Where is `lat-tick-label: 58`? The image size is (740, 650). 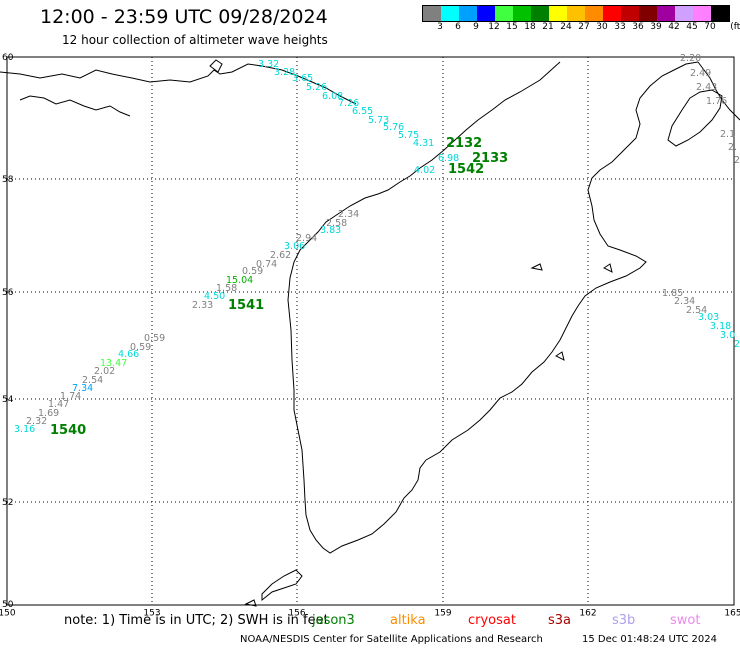 lat-tick-label: 58 is located at coordinates (8, 180).